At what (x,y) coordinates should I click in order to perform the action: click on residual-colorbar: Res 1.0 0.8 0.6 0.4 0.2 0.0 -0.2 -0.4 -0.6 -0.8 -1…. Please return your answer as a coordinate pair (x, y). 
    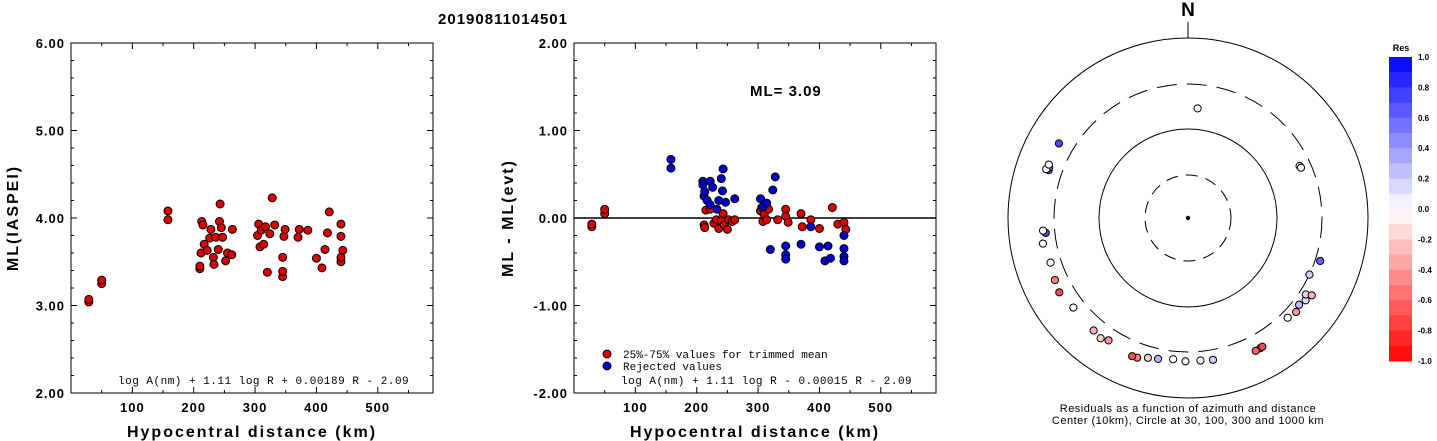
    Looking at the image, I should click on (1410, 204).